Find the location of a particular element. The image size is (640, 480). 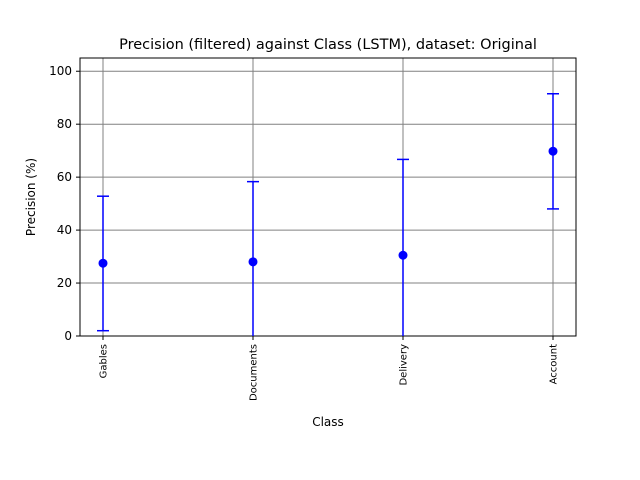

y-tick-label: 100 is located at coordinates (60, 71).